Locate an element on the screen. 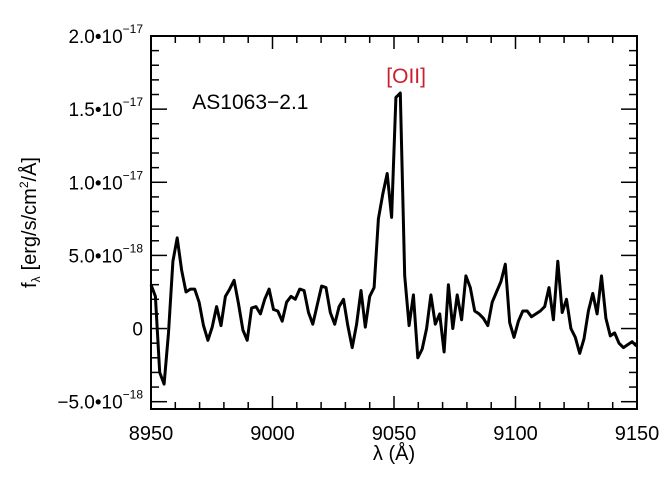  y-axis-label: fλ [erg/s/cm2/Å] is located at coordinates (30, 222).